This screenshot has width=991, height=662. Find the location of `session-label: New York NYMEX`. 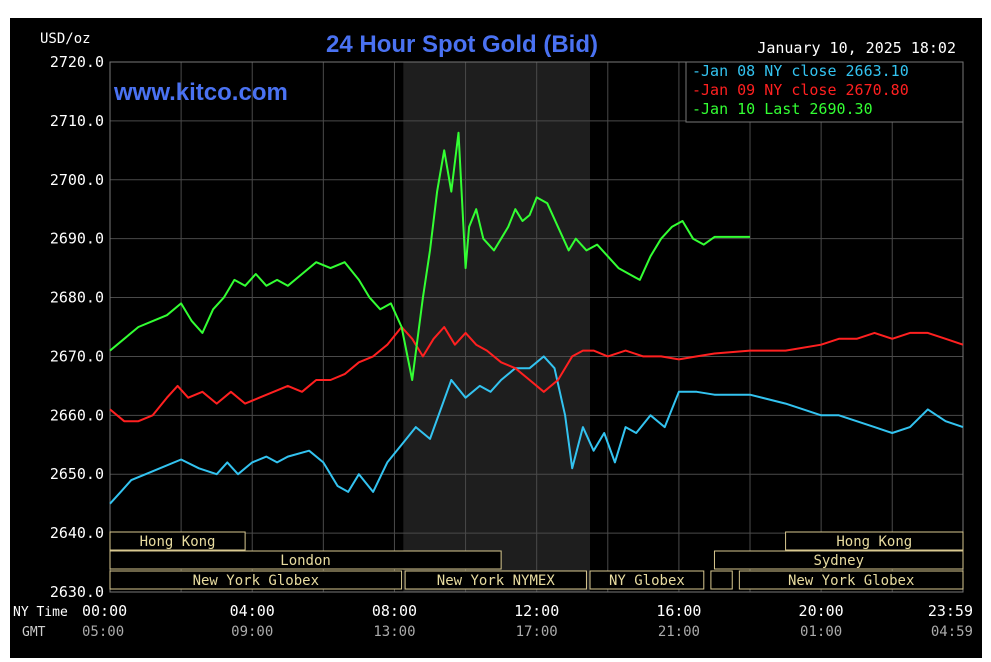

session-label: New York NYMEX is located at coordinates (496, 581).